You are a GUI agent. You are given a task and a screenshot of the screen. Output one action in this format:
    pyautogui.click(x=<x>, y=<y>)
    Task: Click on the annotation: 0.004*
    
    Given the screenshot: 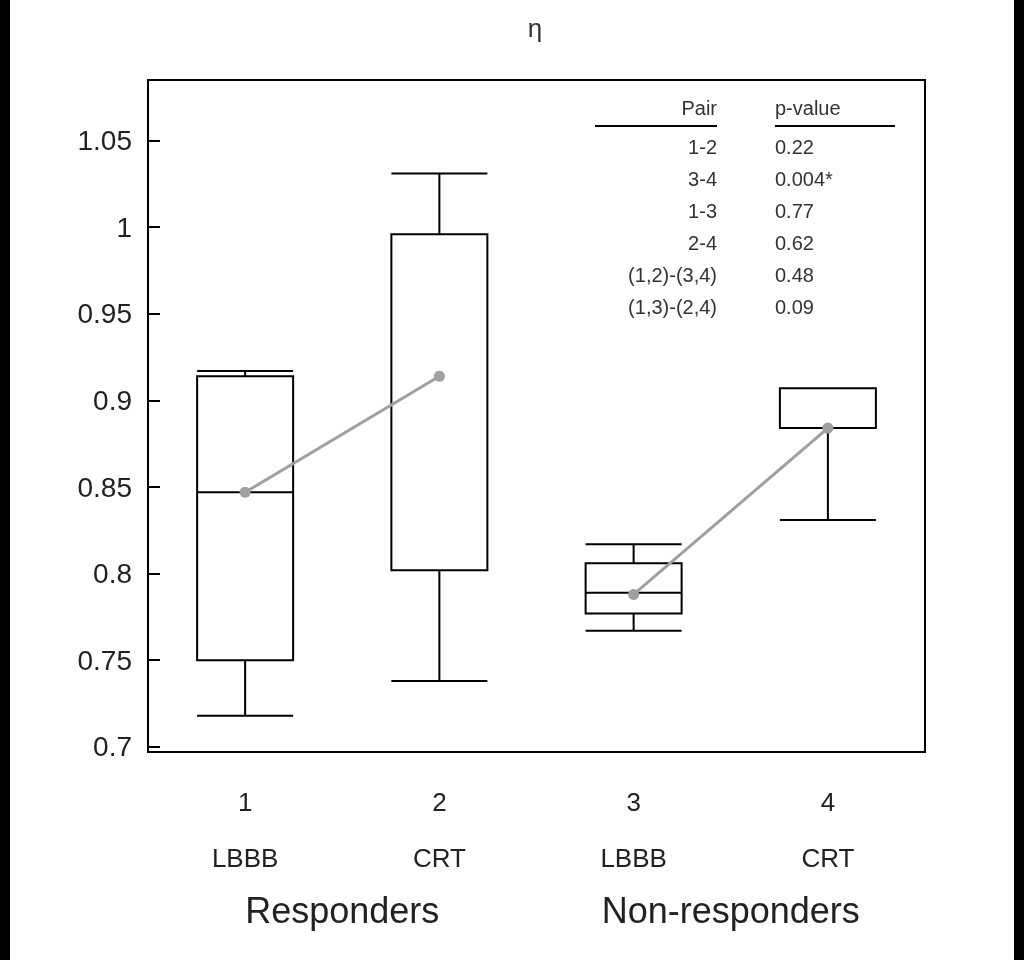 What is the action you would take?
    pyautogui.click(x=804, y=179)
    